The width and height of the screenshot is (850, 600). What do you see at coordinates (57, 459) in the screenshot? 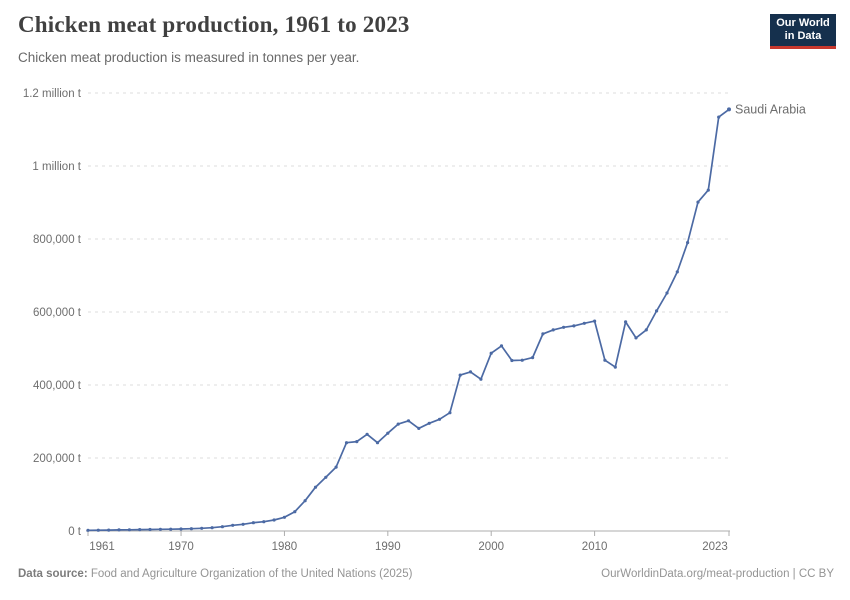
I see `y-axis-tick-label: 200,000 t` at bounding box center [57, 459].